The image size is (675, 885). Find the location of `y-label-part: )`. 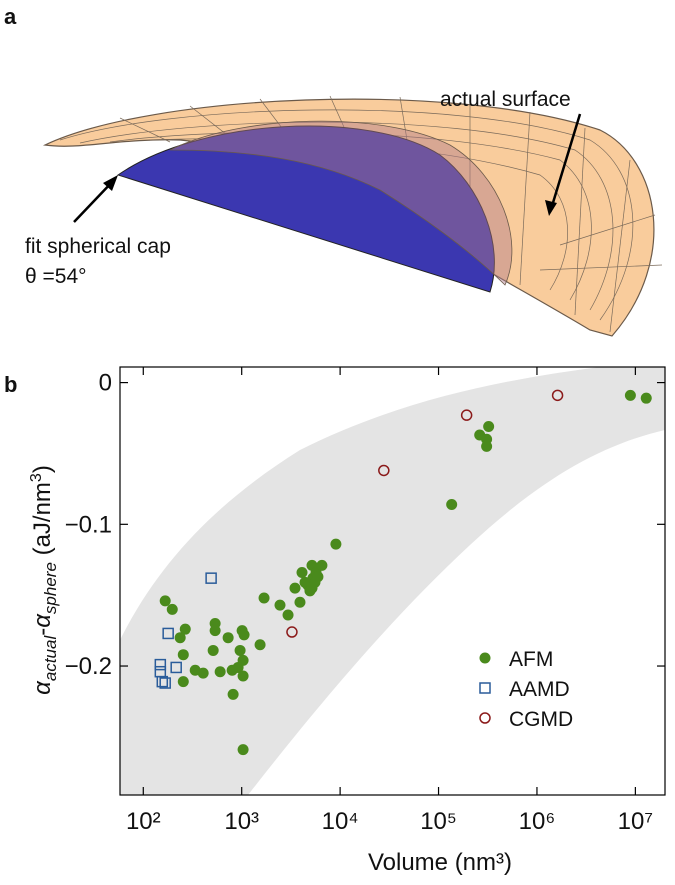

y-label-part: ) is located at coordinates (42, 469).